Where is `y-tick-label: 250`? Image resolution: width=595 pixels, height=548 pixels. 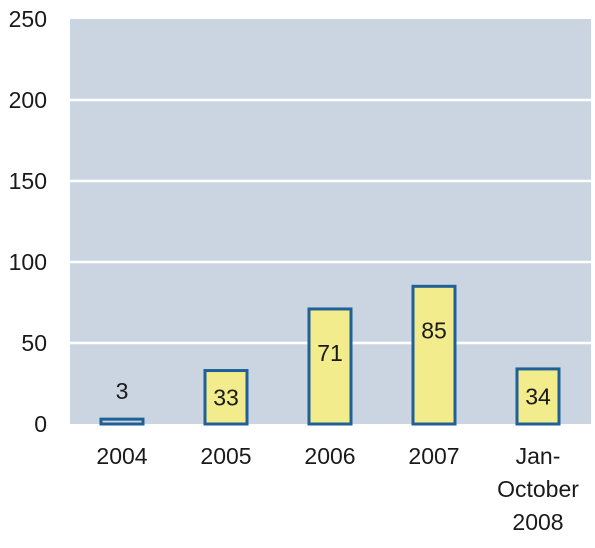
y-tick-label: 250 is located at coordinates (28, 19).